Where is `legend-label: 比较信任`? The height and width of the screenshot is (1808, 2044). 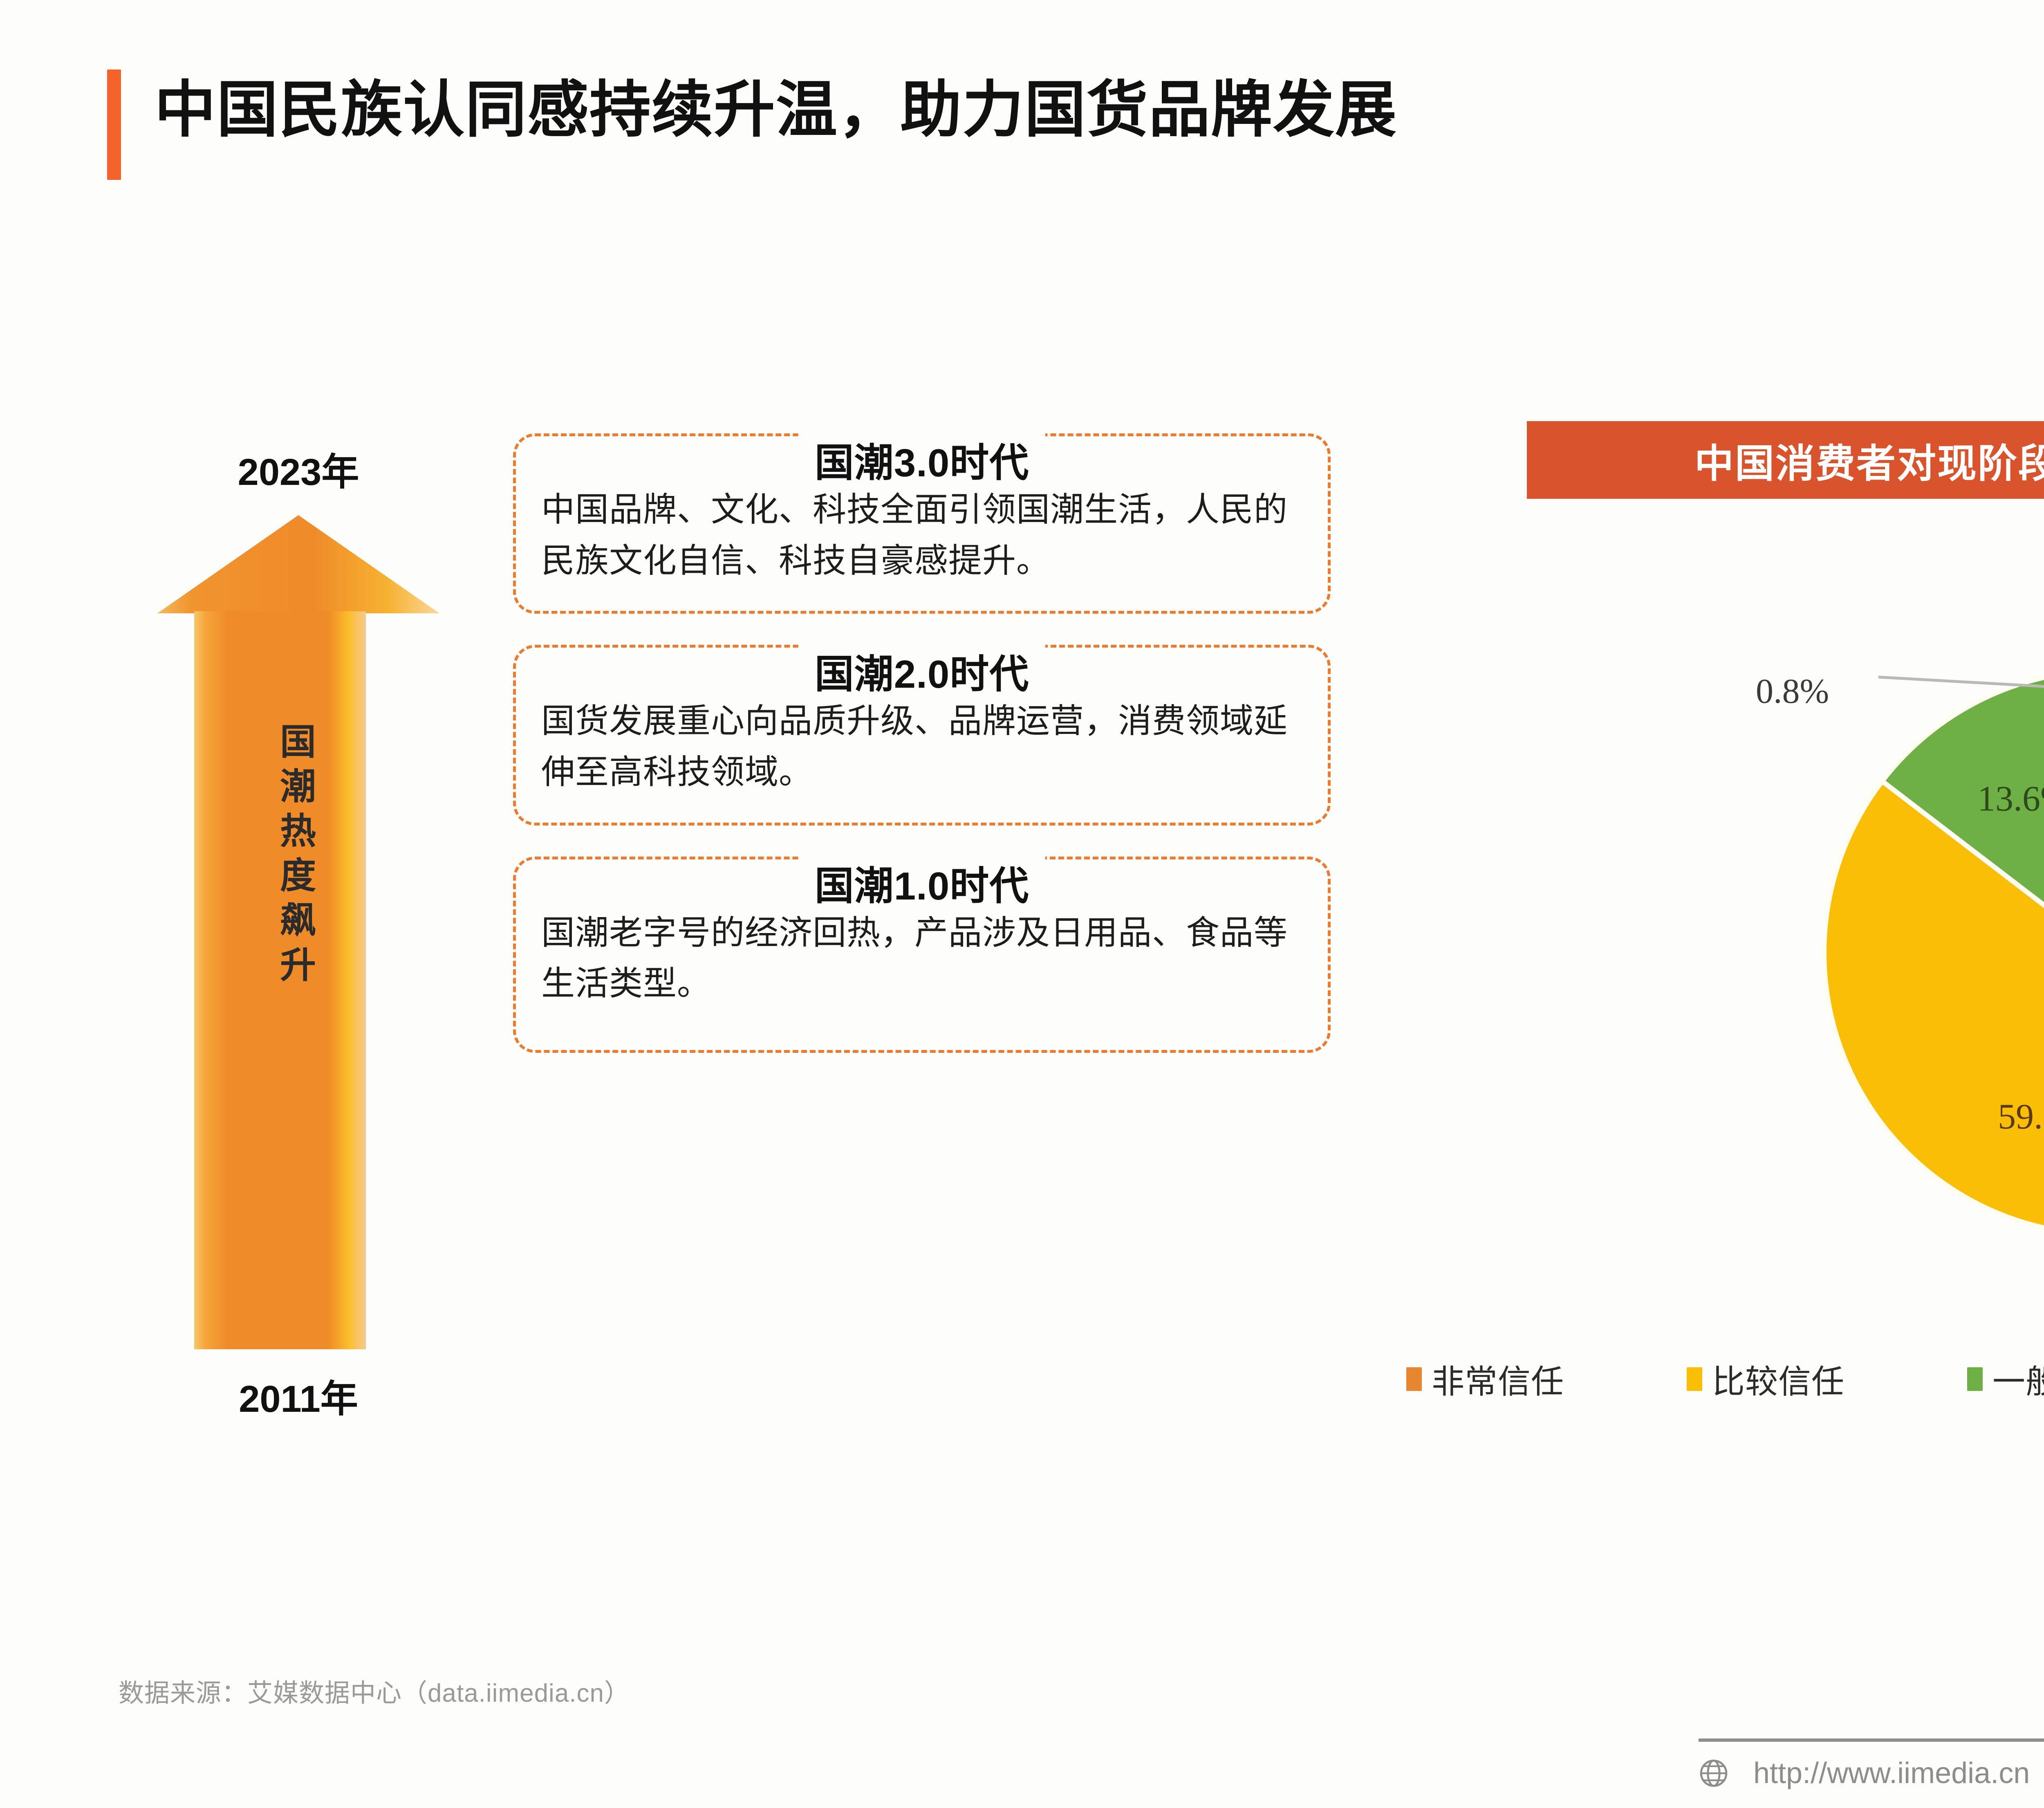 legend-label: 比较信任 is located at coordinates (1779, 1382).